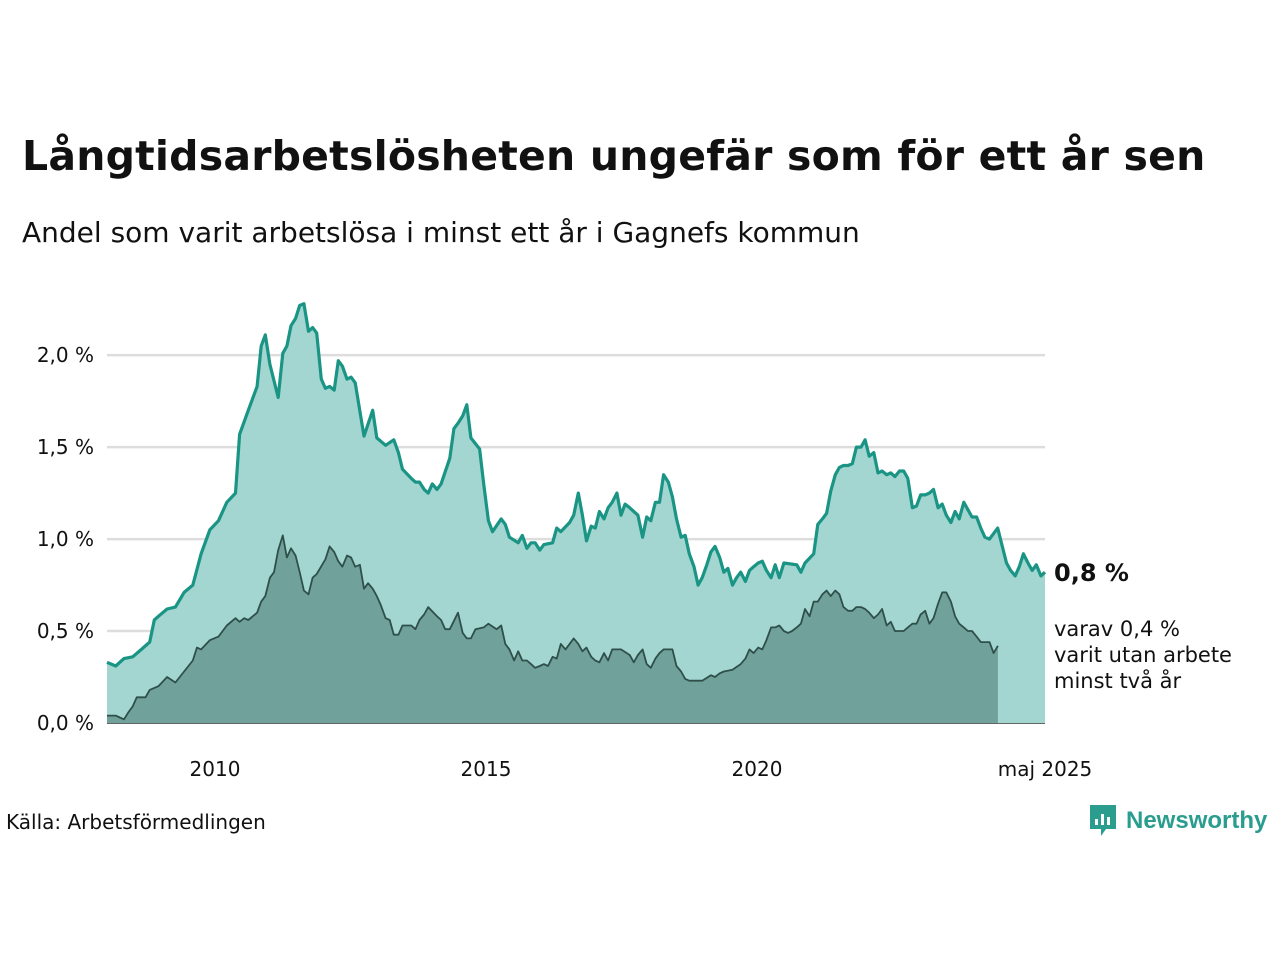  I want to click on x-tick-label: maj 2025, so click(1045, 769).